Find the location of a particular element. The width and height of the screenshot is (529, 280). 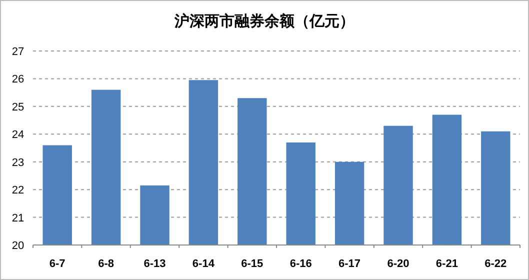

x-tick-label: 6-16 is located at coordinates (301, 264).